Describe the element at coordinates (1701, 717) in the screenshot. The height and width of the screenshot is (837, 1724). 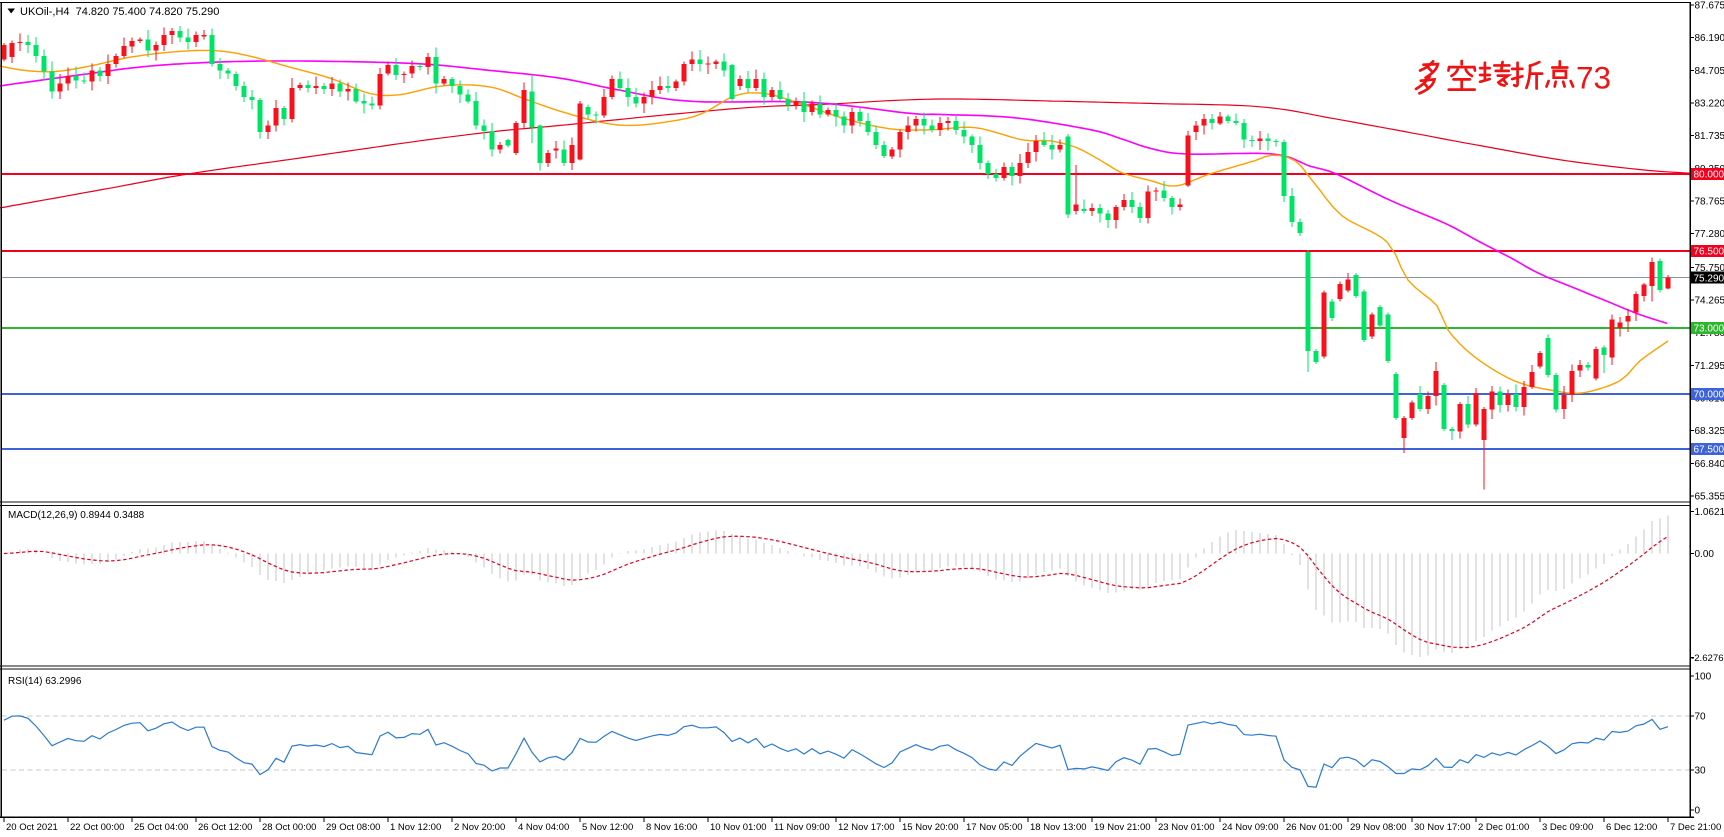
I see `svg-text: 70` at that location.